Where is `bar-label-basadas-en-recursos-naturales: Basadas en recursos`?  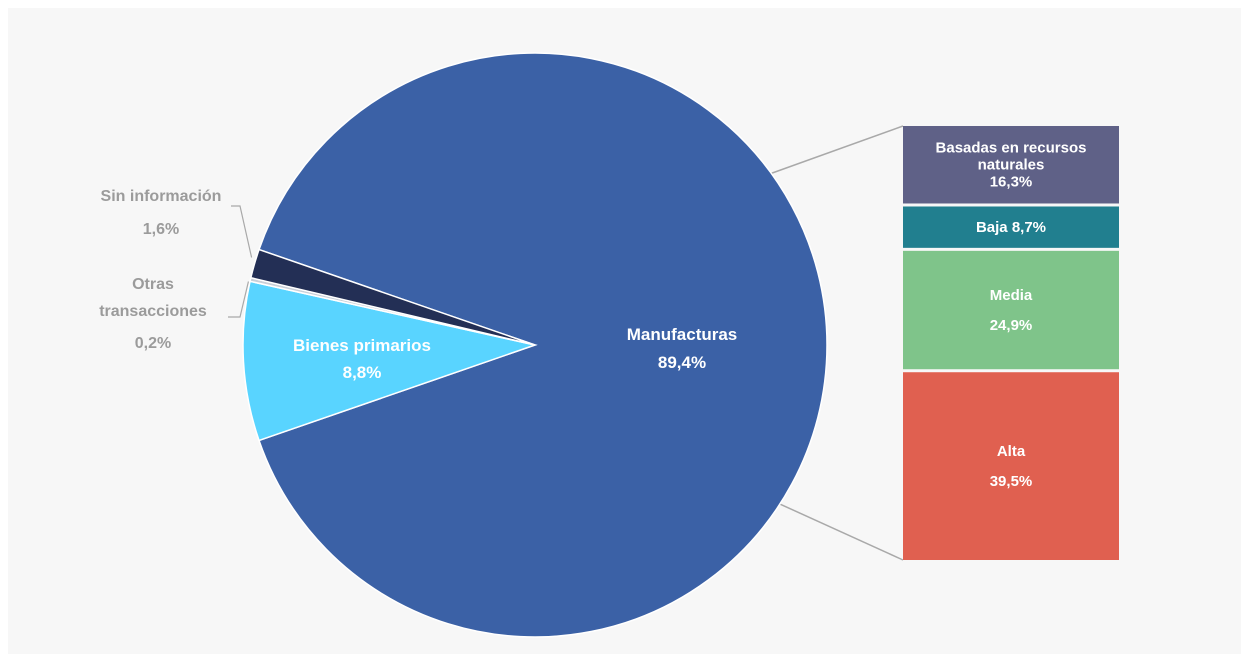
bar-label-basadas-en-recursos-naturales: Basadas en recursos is located at coordinates (1011, 148).